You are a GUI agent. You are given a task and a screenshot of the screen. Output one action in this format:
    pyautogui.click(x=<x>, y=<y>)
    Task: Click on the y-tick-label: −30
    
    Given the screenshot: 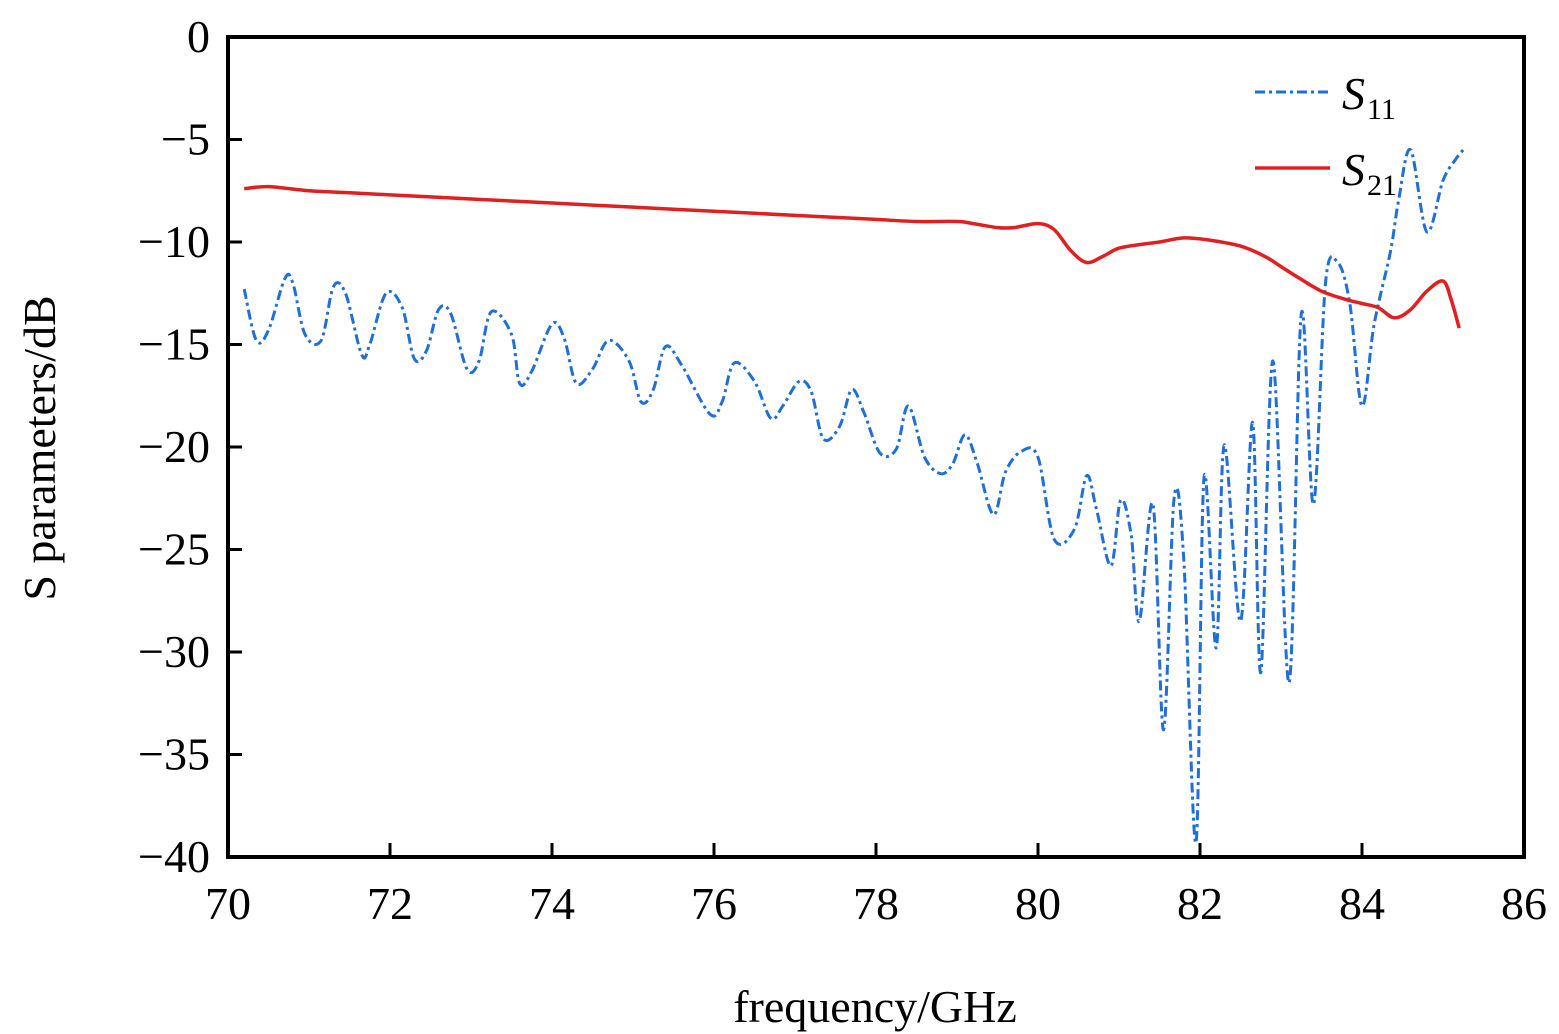 What is the action you would take?
    pyautogui.click(x=174, y=651)
    